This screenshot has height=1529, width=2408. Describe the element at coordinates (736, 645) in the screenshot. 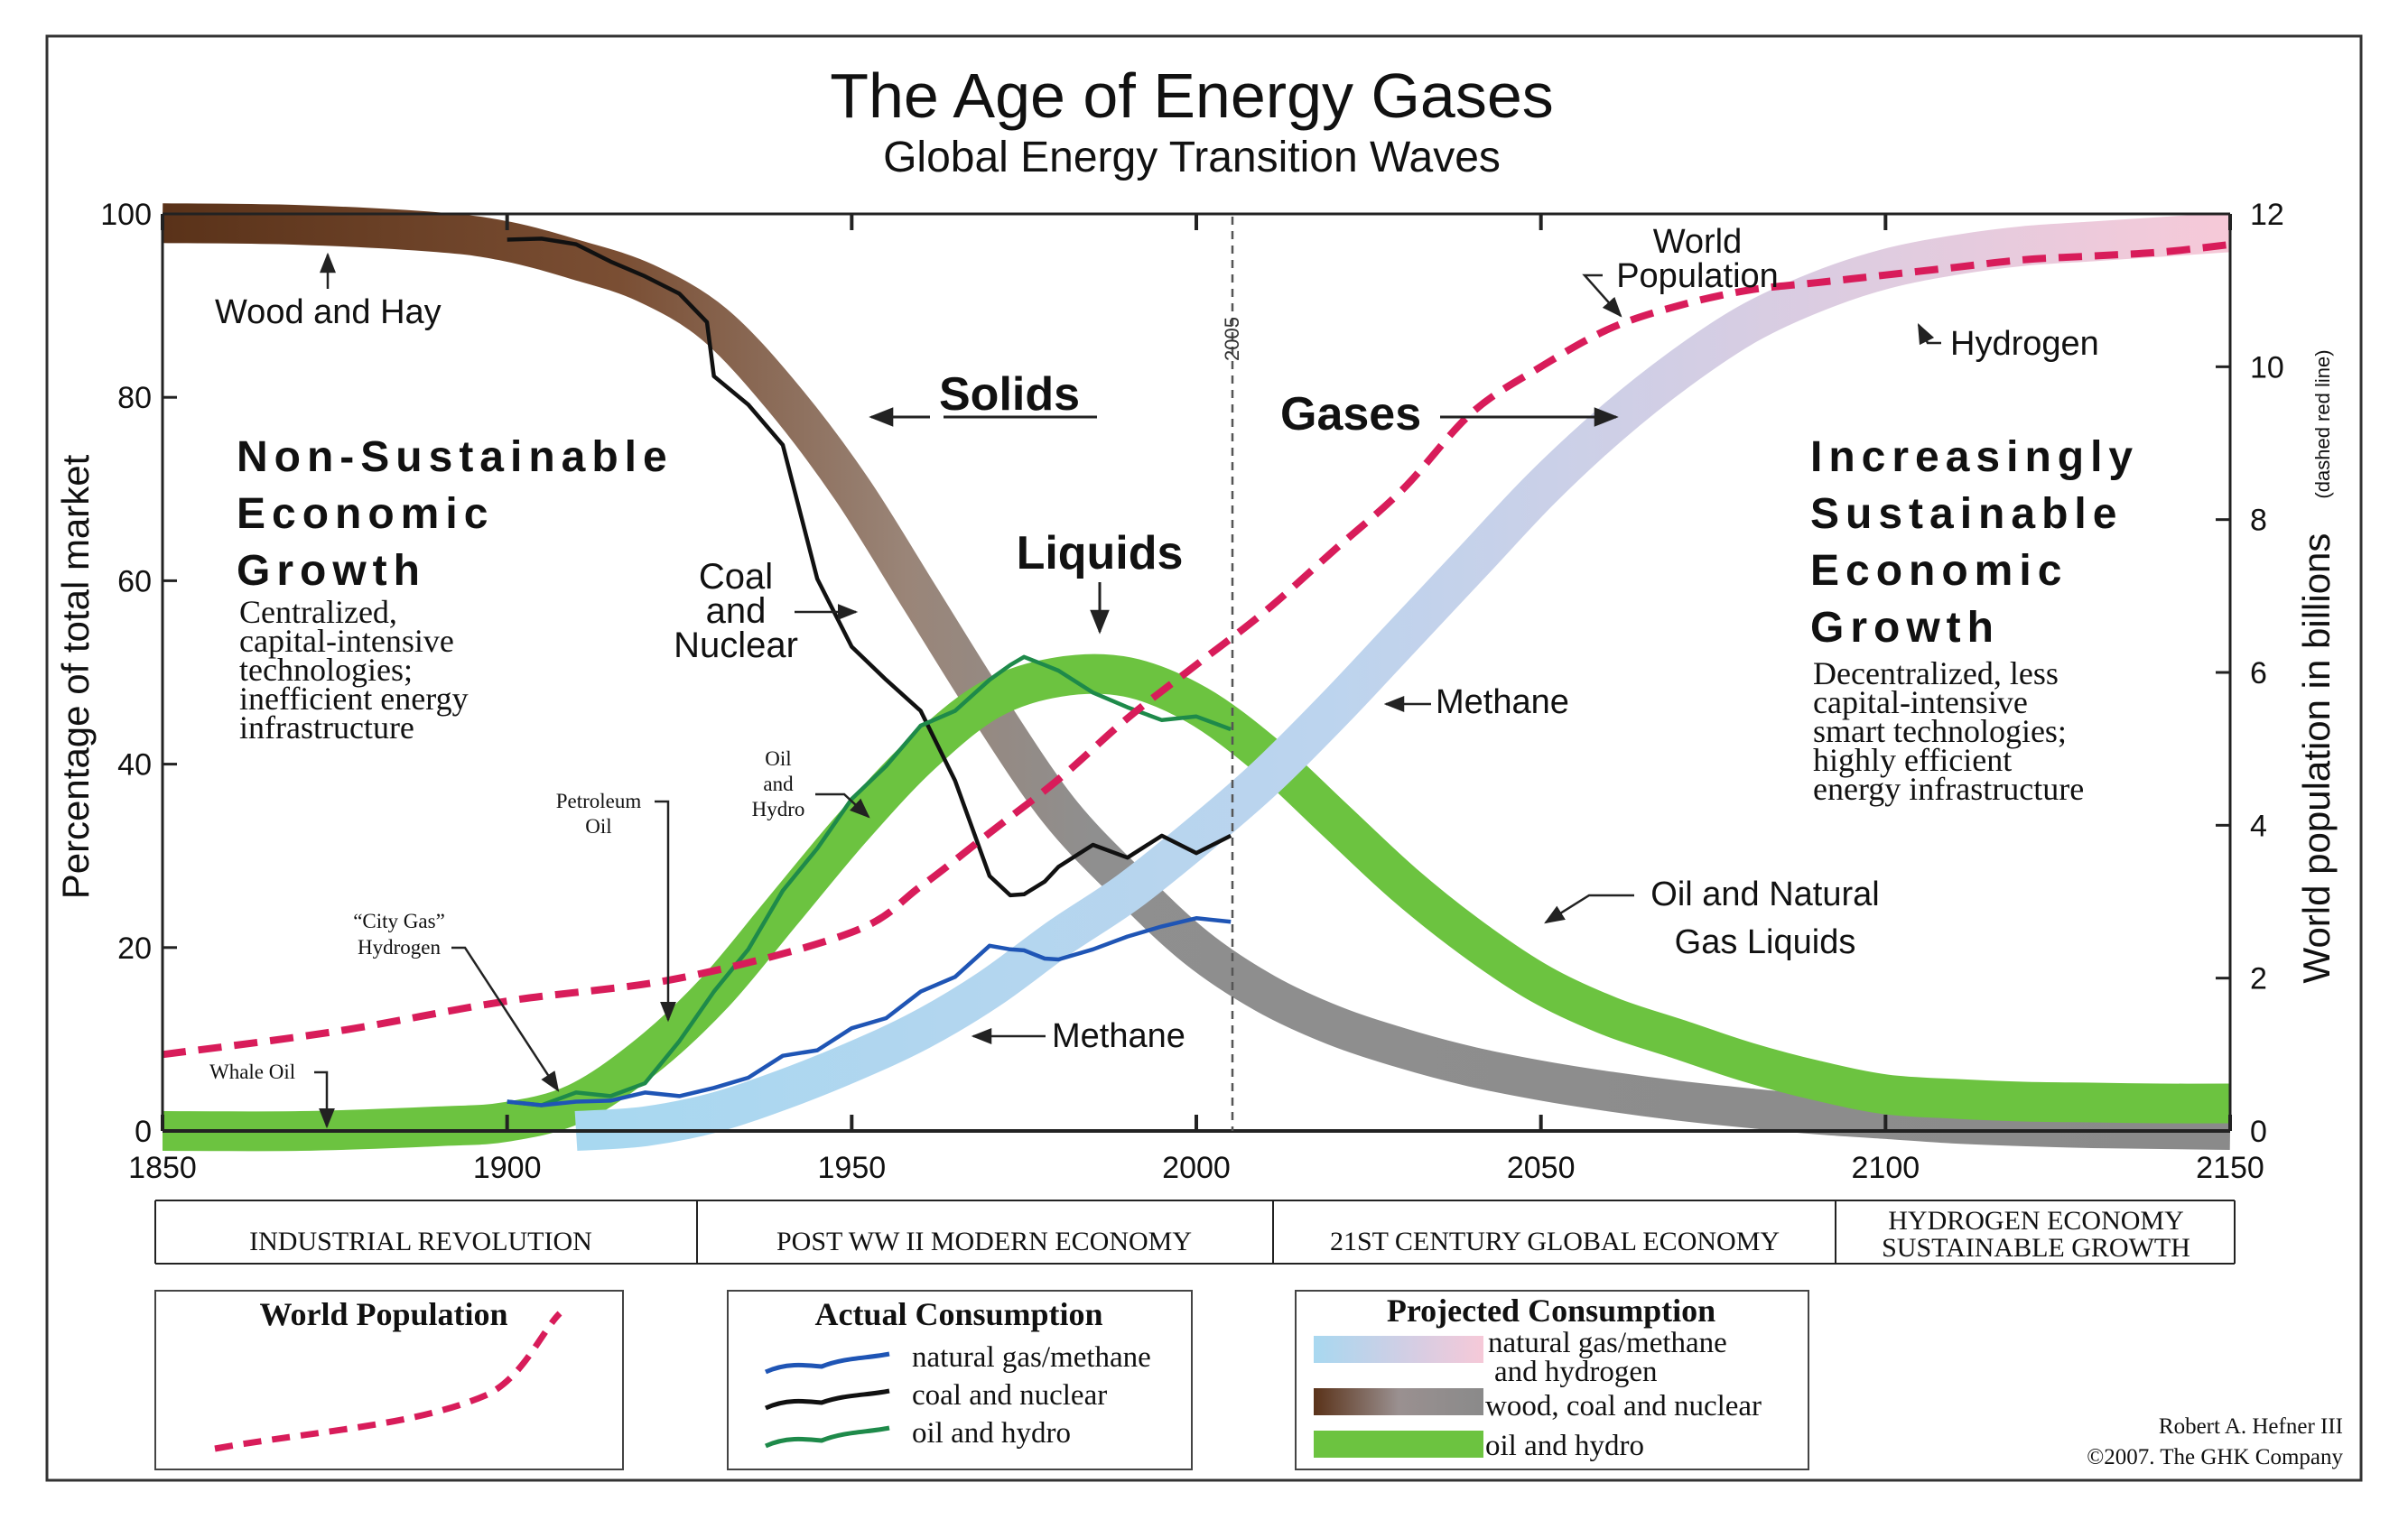

I see `coal-nuclear-label-3: Nuclear` at that location.